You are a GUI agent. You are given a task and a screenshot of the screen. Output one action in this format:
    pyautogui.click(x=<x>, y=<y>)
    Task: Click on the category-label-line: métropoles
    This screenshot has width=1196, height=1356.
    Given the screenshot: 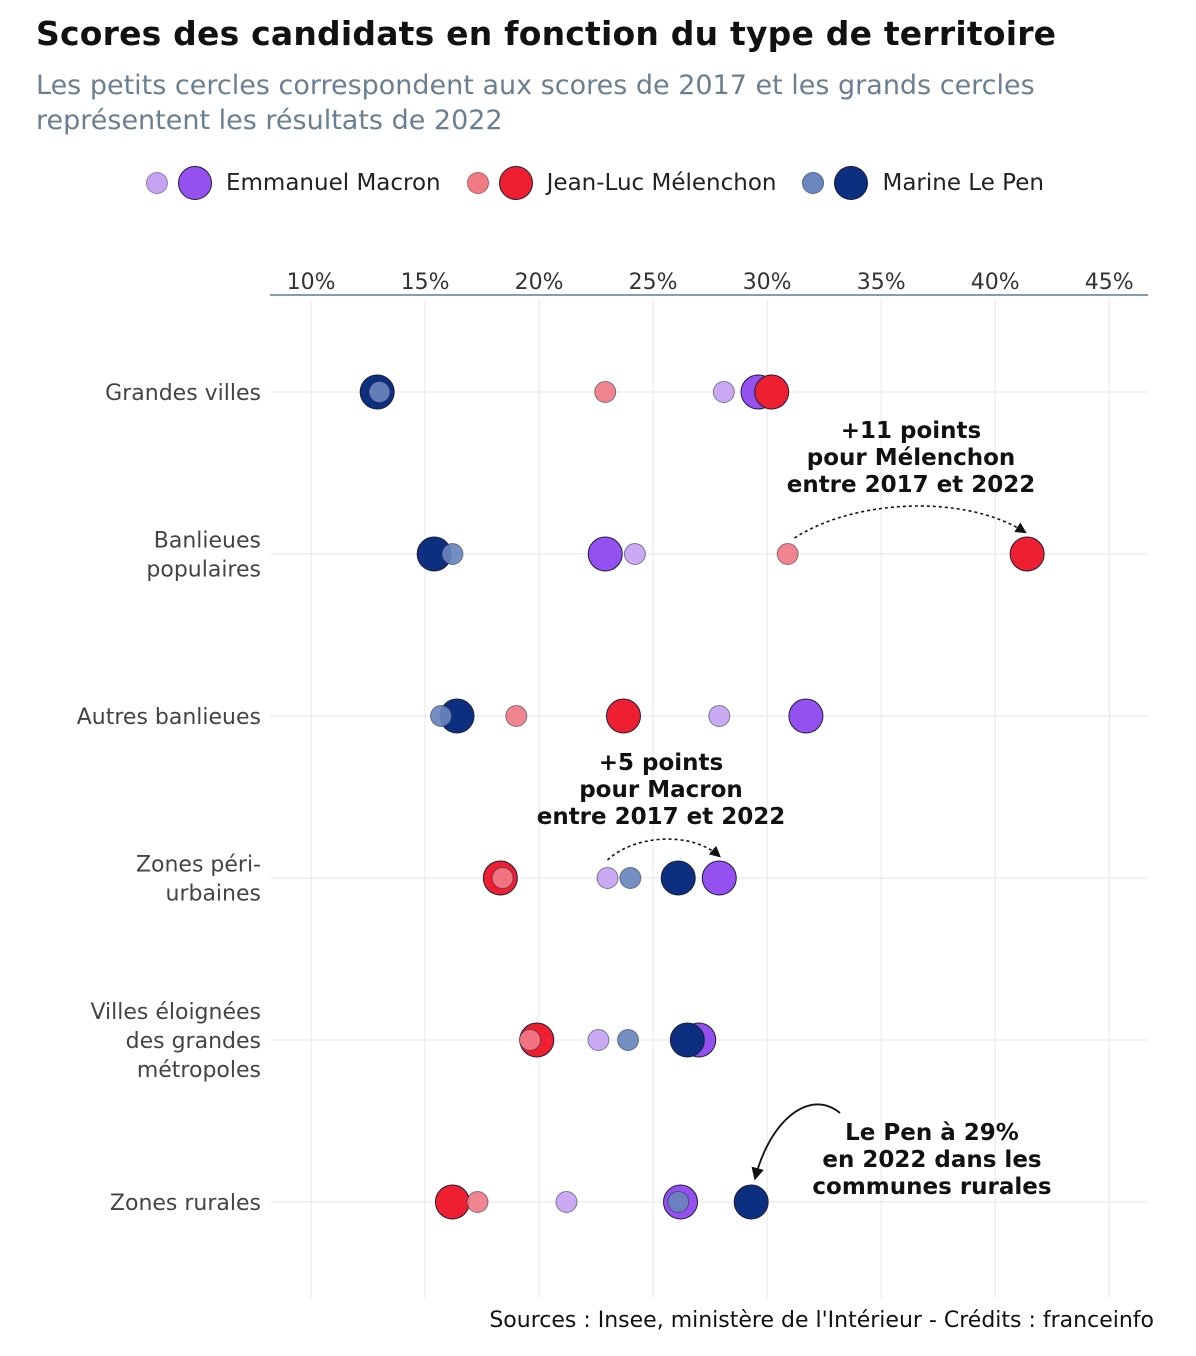 What is the action you would take?
    pyautogui.click(x=199, y=1070)
    